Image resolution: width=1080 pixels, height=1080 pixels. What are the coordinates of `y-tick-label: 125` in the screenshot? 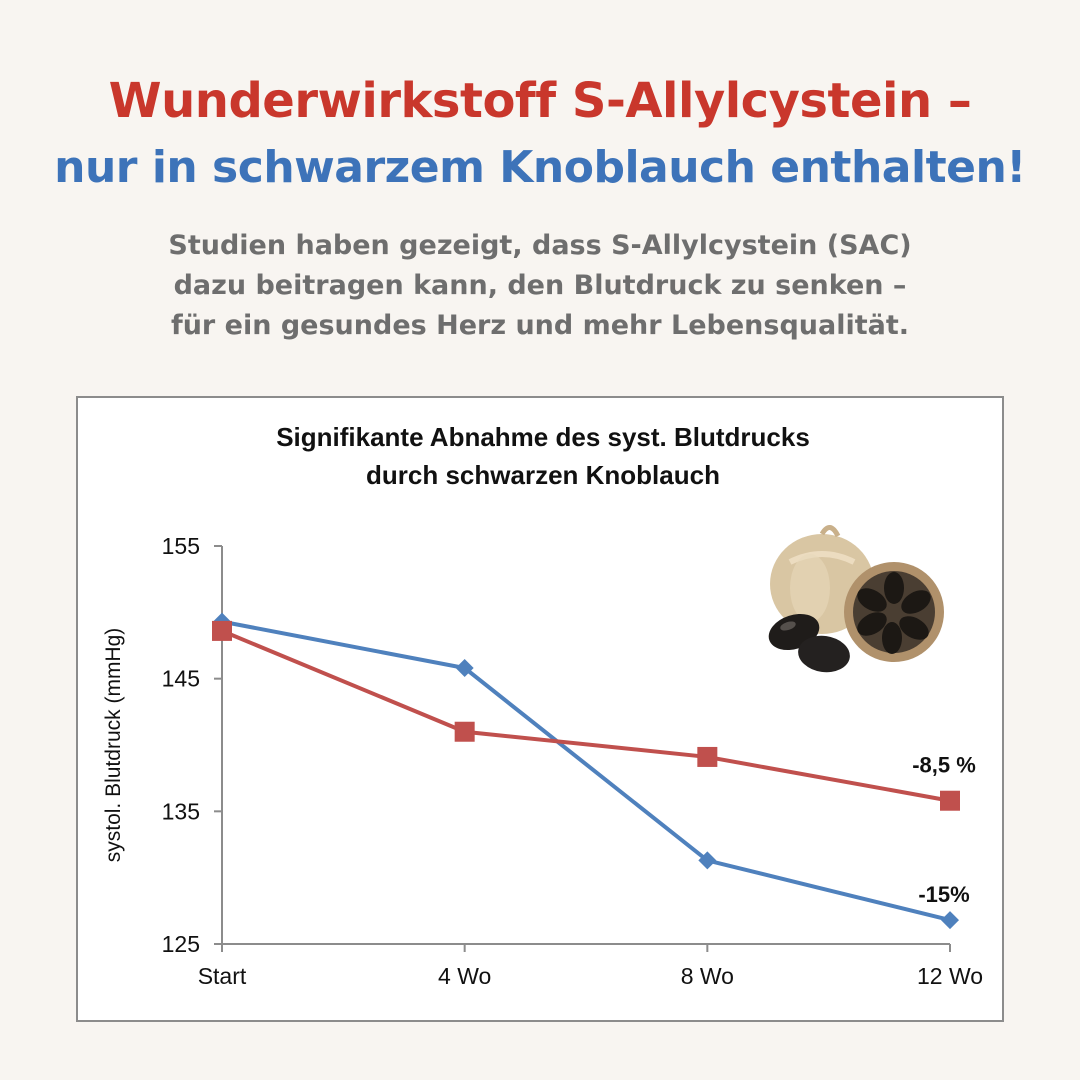 It's located at (181, 944).